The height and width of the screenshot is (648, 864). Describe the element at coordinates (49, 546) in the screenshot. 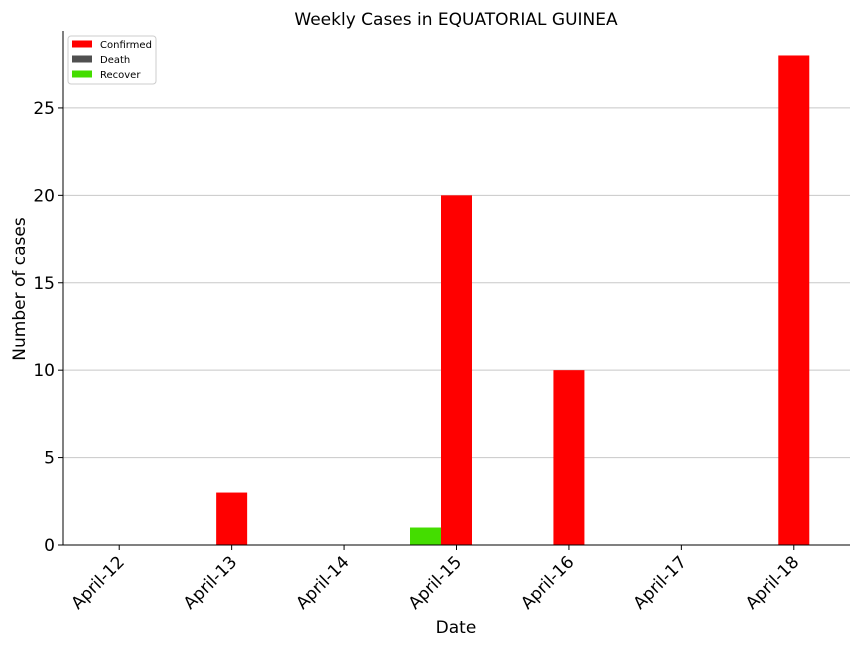

I see `y-tick-label: 0` at that location.